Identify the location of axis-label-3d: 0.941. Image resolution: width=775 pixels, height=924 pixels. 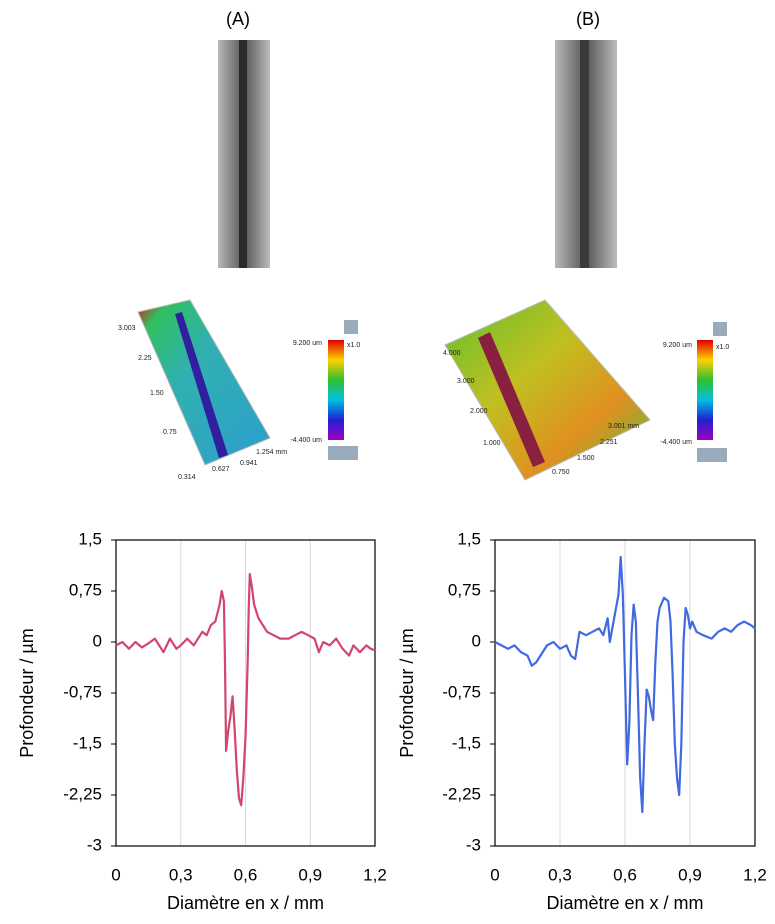
(249, 463).